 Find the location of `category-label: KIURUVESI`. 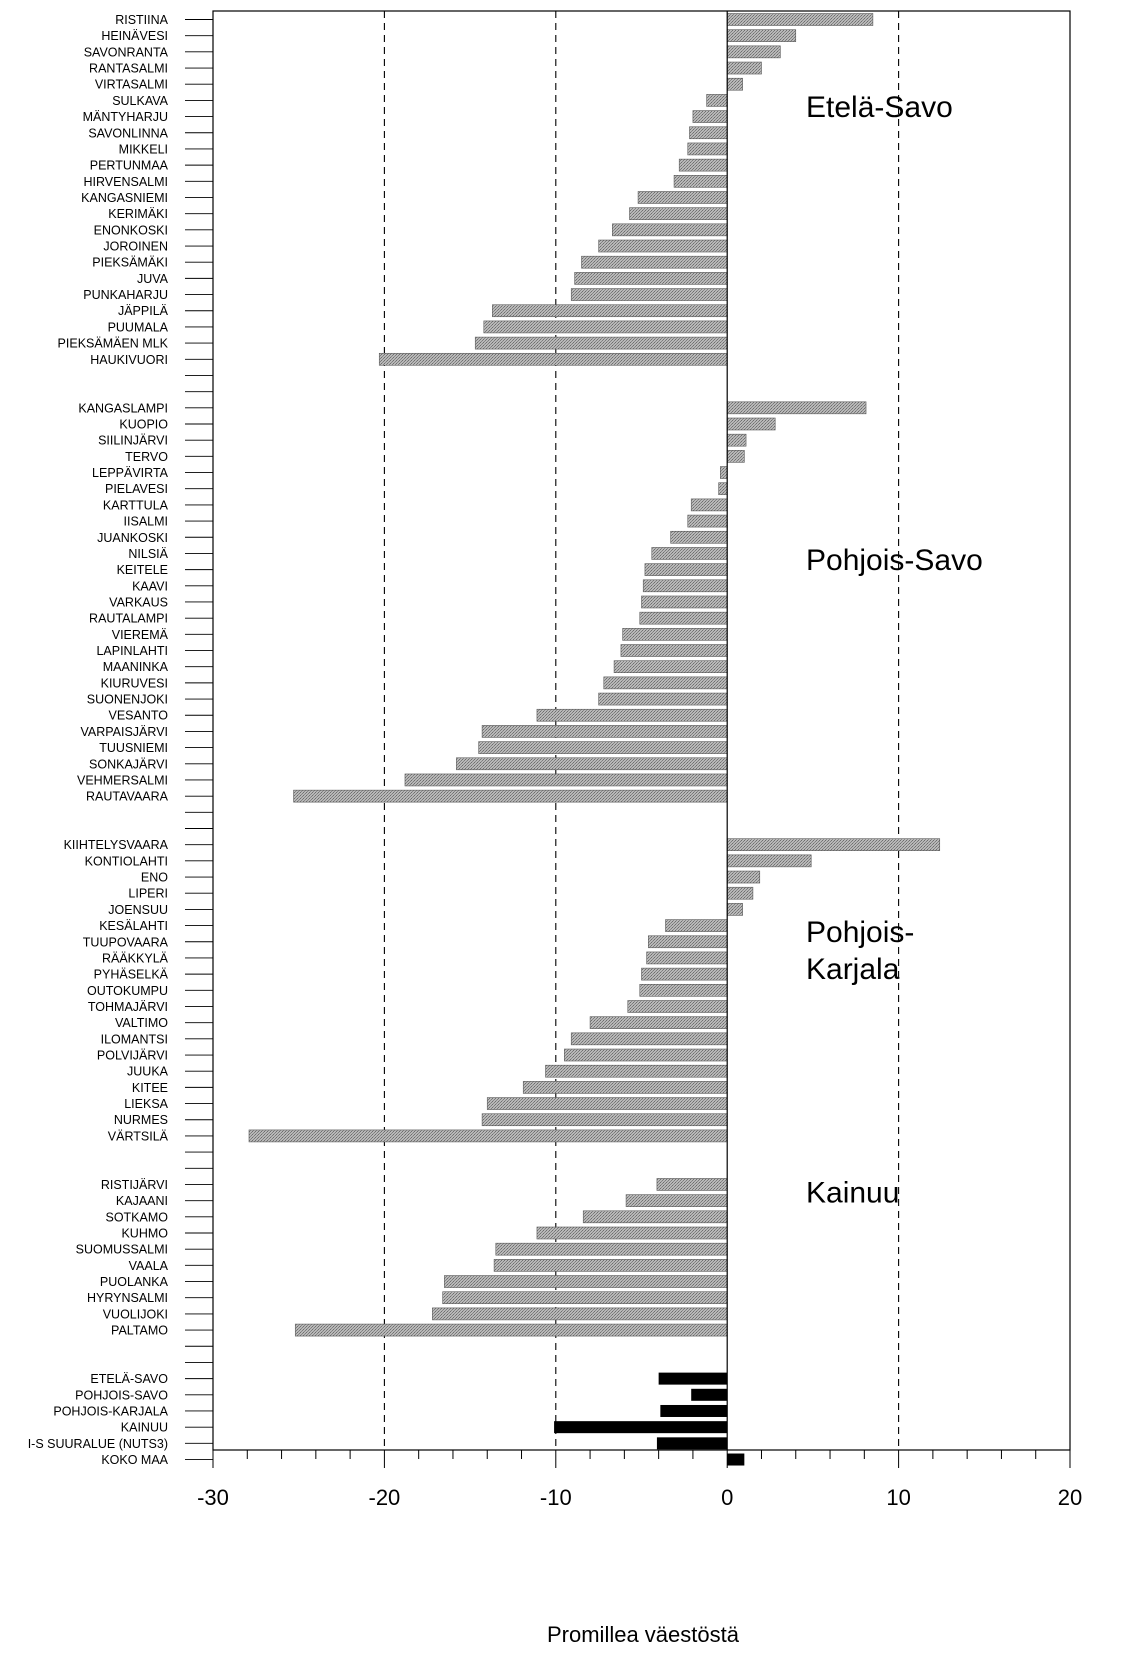

category-label: KIURUVESI is located at coordinates (134, 683).